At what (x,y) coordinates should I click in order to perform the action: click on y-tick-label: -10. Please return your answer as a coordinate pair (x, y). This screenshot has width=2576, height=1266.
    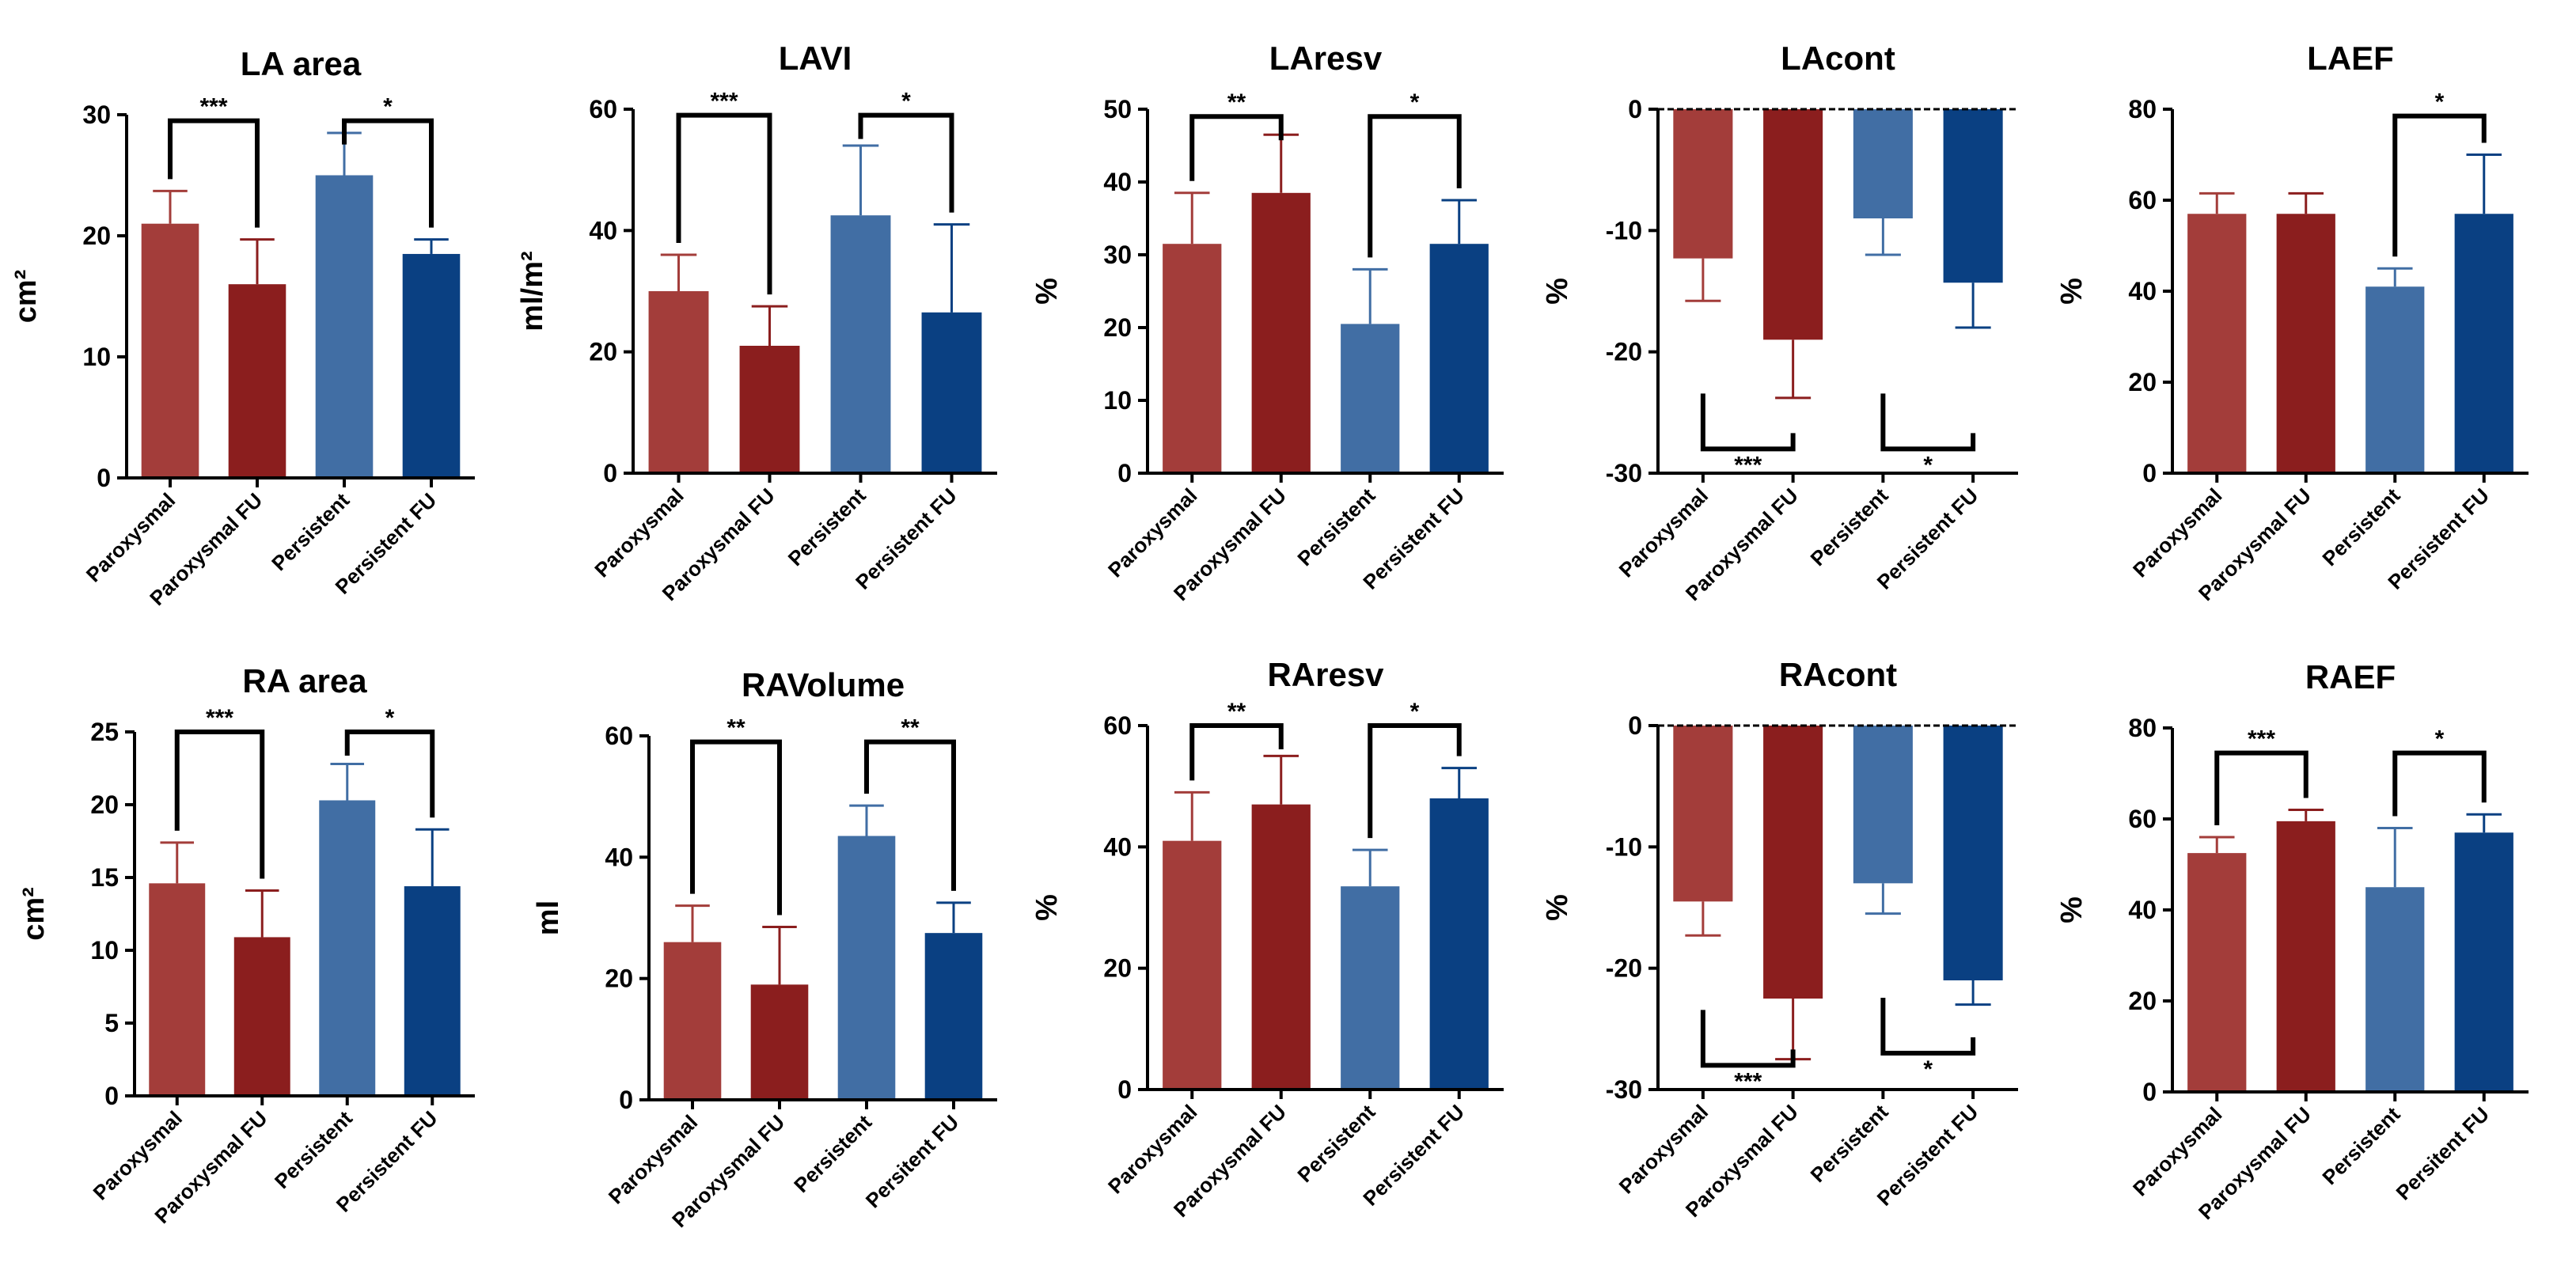
    Looking at the image, I should click on (1624, 846).